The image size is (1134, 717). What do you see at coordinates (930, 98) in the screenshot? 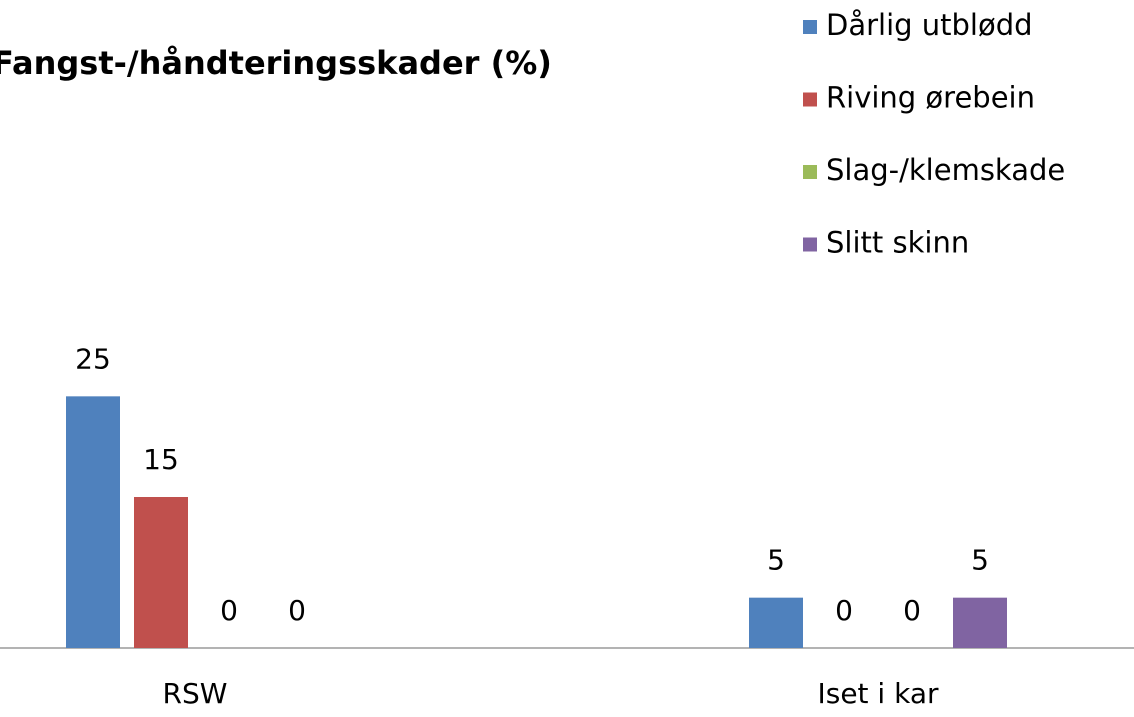
I see `legend-label: Riving ørebein` at bounding box center [930, 98].